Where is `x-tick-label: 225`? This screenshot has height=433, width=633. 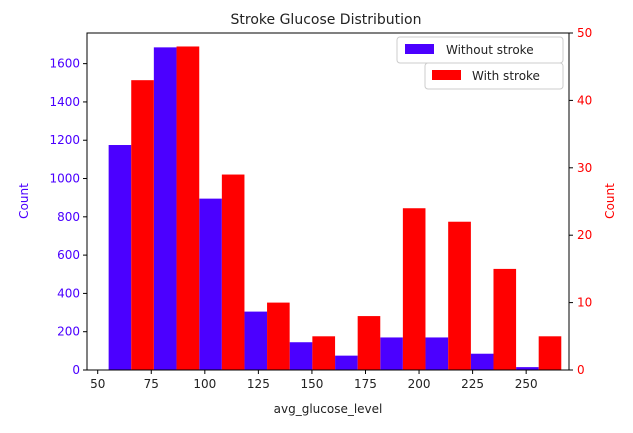
x-tick-label: 225 is located at coordinates (472, 384).